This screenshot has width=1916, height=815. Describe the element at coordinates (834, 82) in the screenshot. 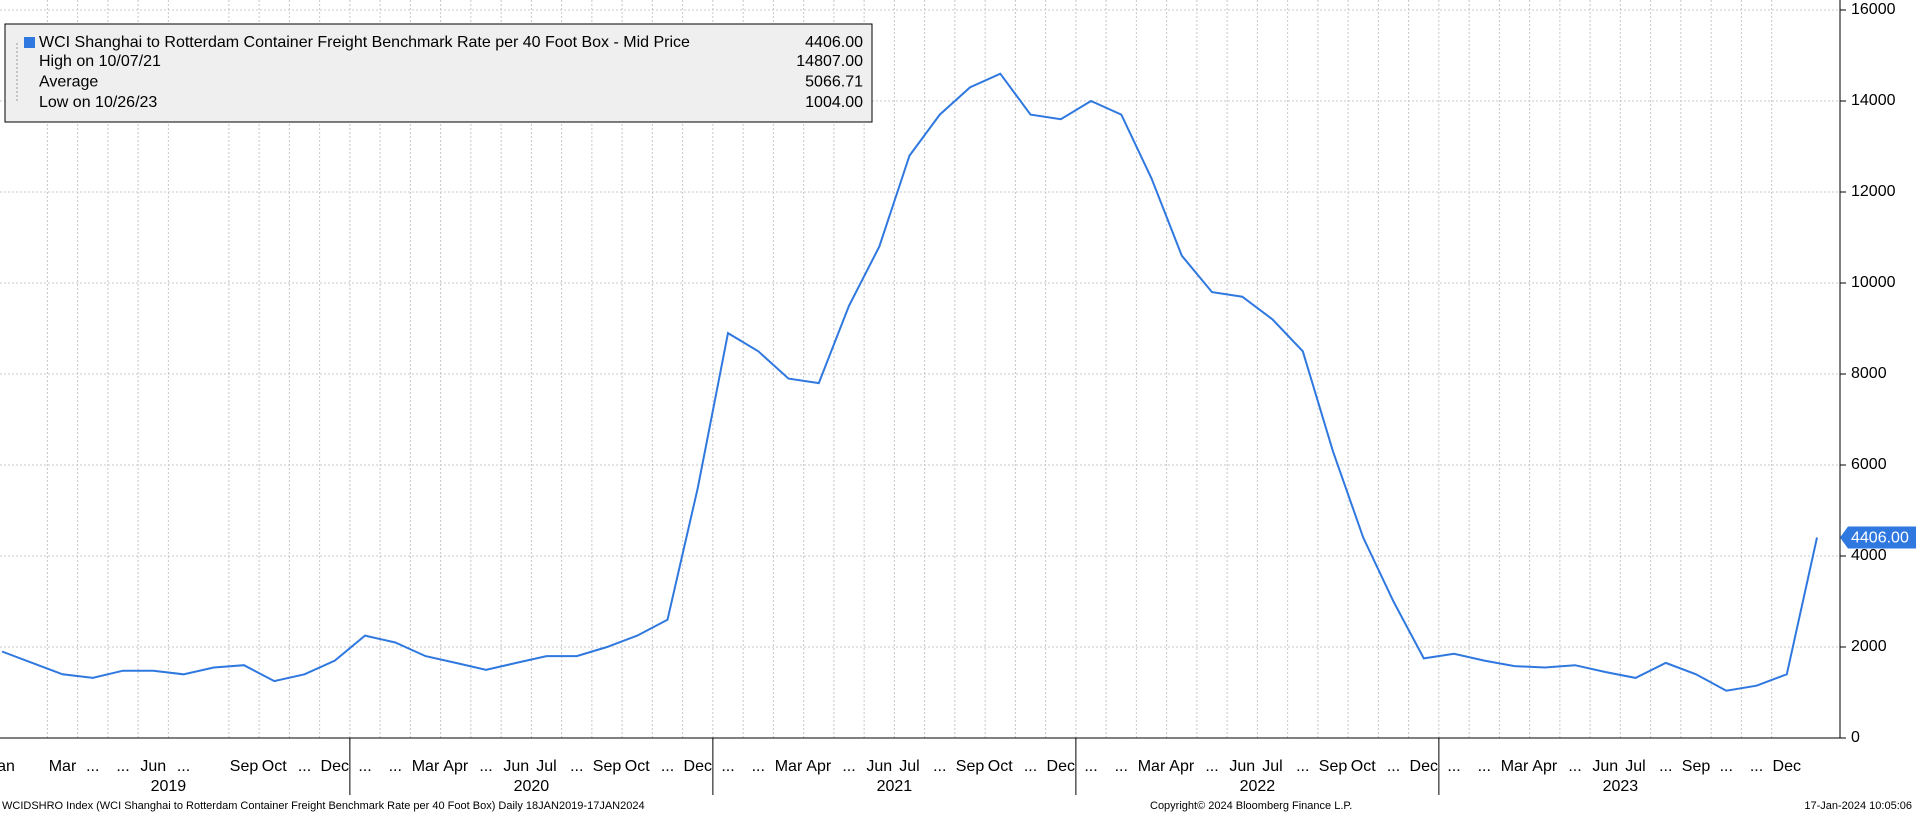

I see `legend-stat-value: 5066.71` at that location.